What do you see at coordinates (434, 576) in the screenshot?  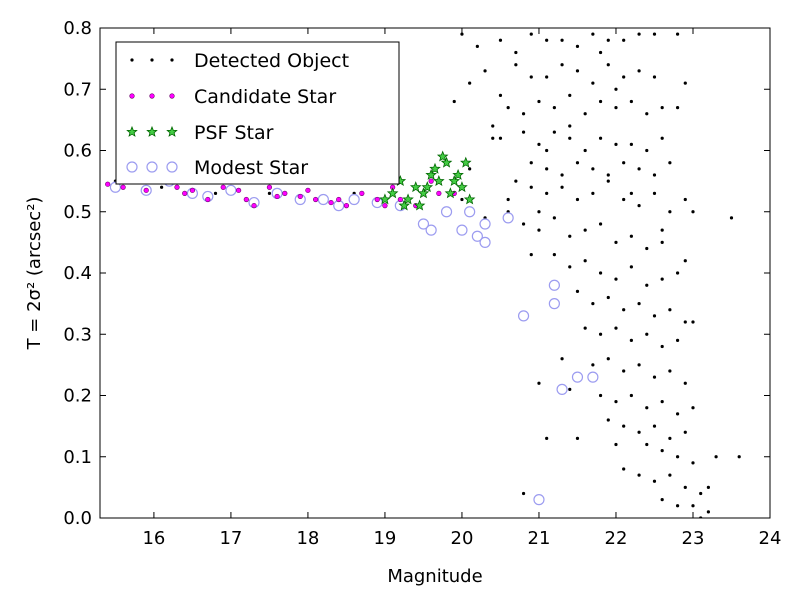 I see `x-axis-label: Magnitude` at bounding box center [434, 576].